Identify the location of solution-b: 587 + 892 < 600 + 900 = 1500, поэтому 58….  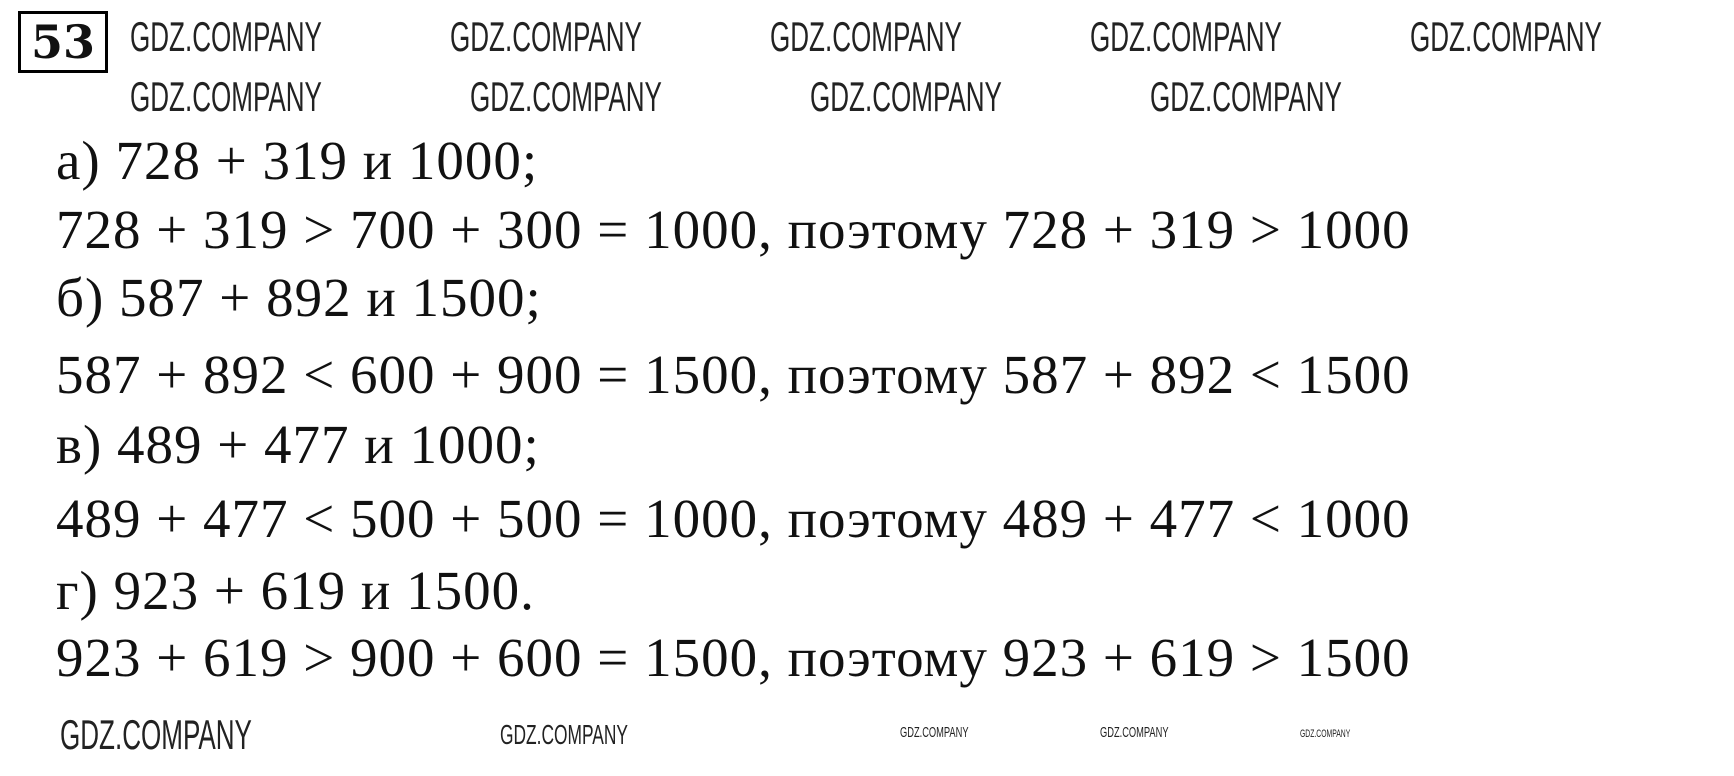
(733, 374).